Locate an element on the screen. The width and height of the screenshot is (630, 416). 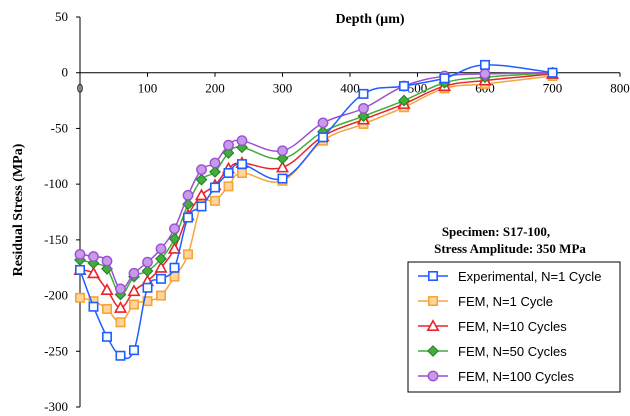
y-tick-label: -300 is located at coordinates (56, 406).